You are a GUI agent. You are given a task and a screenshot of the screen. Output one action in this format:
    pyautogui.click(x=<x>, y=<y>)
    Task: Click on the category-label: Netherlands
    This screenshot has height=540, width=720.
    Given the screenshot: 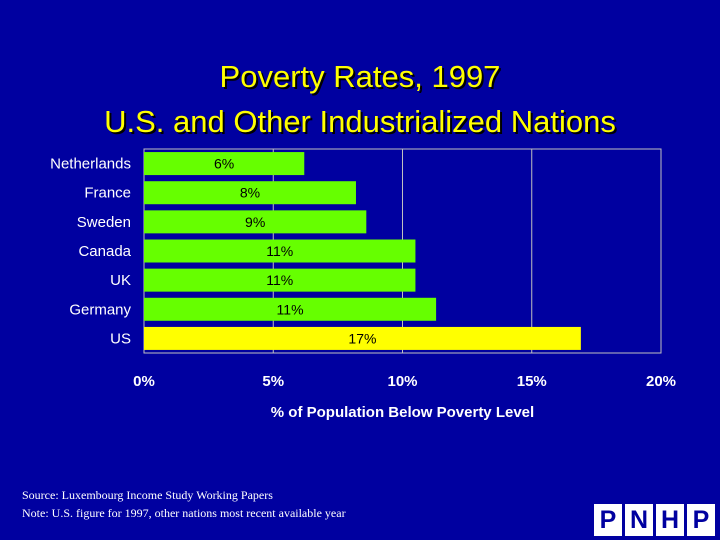 What is the action you would take?
    pyautogui.click(x=90, y=164)
    